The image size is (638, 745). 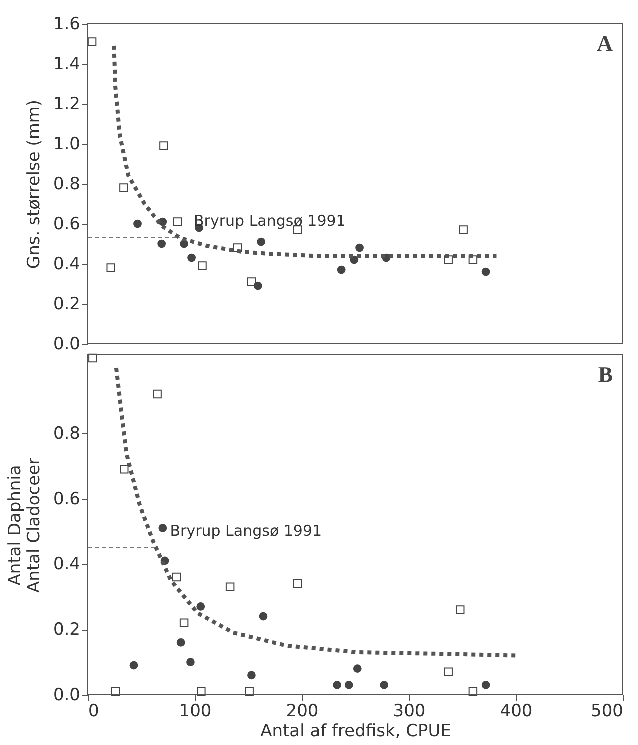 What do you see at coordinates (66, 144) in the screenshot?
I see `y-tick-label: 1.0` at bounding box center [66, 144].